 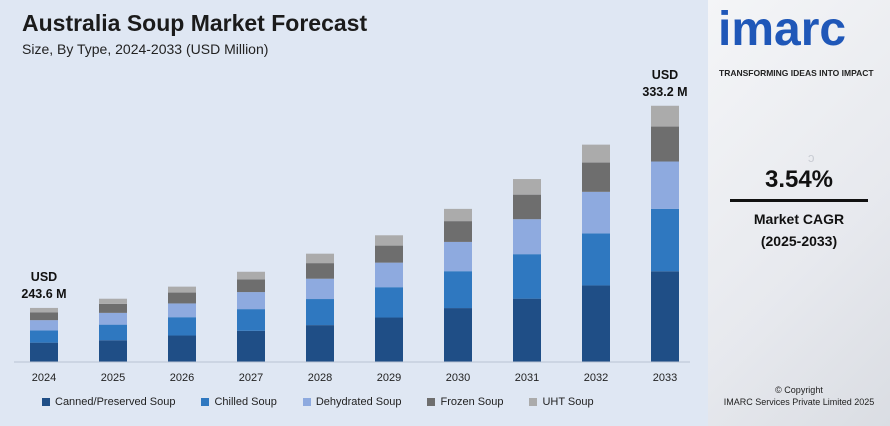 What do you see at coordinates (44, 316) in the screenshot?
I see `bar-segment-frozen-soup-2024` at bounding box center [44, 316].